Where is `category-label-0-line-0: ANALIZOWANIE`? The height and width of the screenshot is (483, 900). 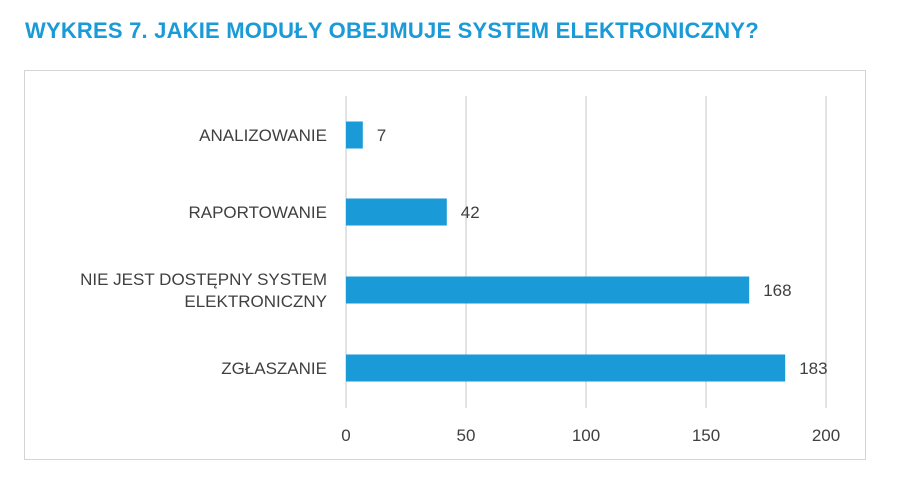
category-label-0-line-0: ANALIZOWANIE is located at coordinates (263, 135).